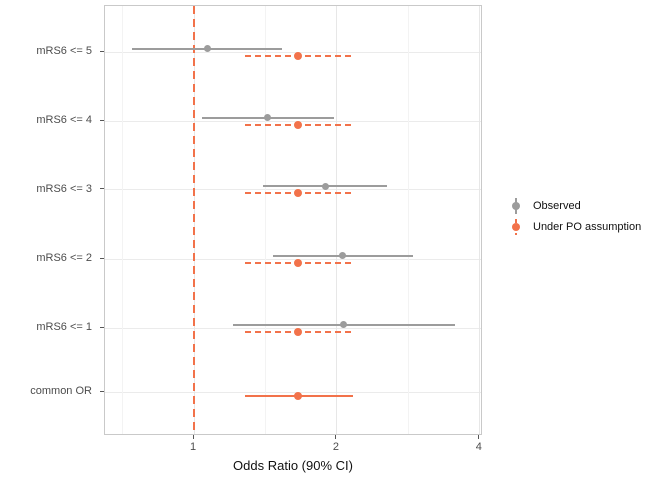  What do you see at coordinates (587, 226) in the screenshot?
I see `legend-label-under-po-assumption: Under PO assumption` at bounding box center [587, 226].